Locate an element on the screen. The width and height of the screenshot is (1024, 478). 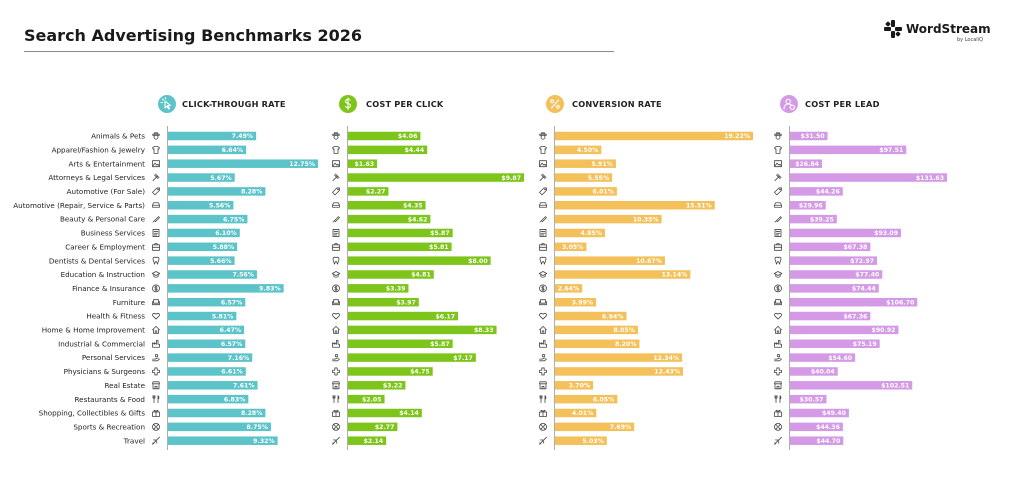
category-label-restaurants-food: Restaurants & Food is located at coordinates (109, 399).